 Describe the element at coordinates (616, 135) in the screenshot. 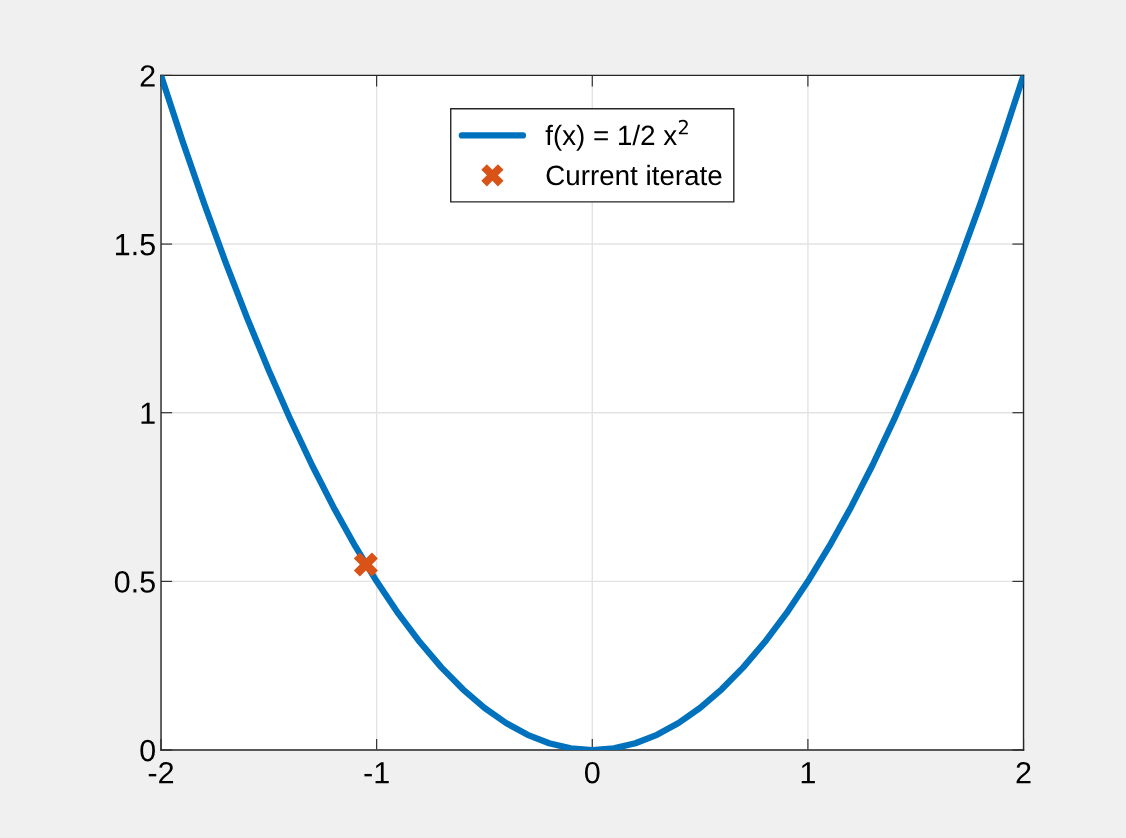

I see `legend-label: f(x) = 1/2 x$^{2}$` at that location.